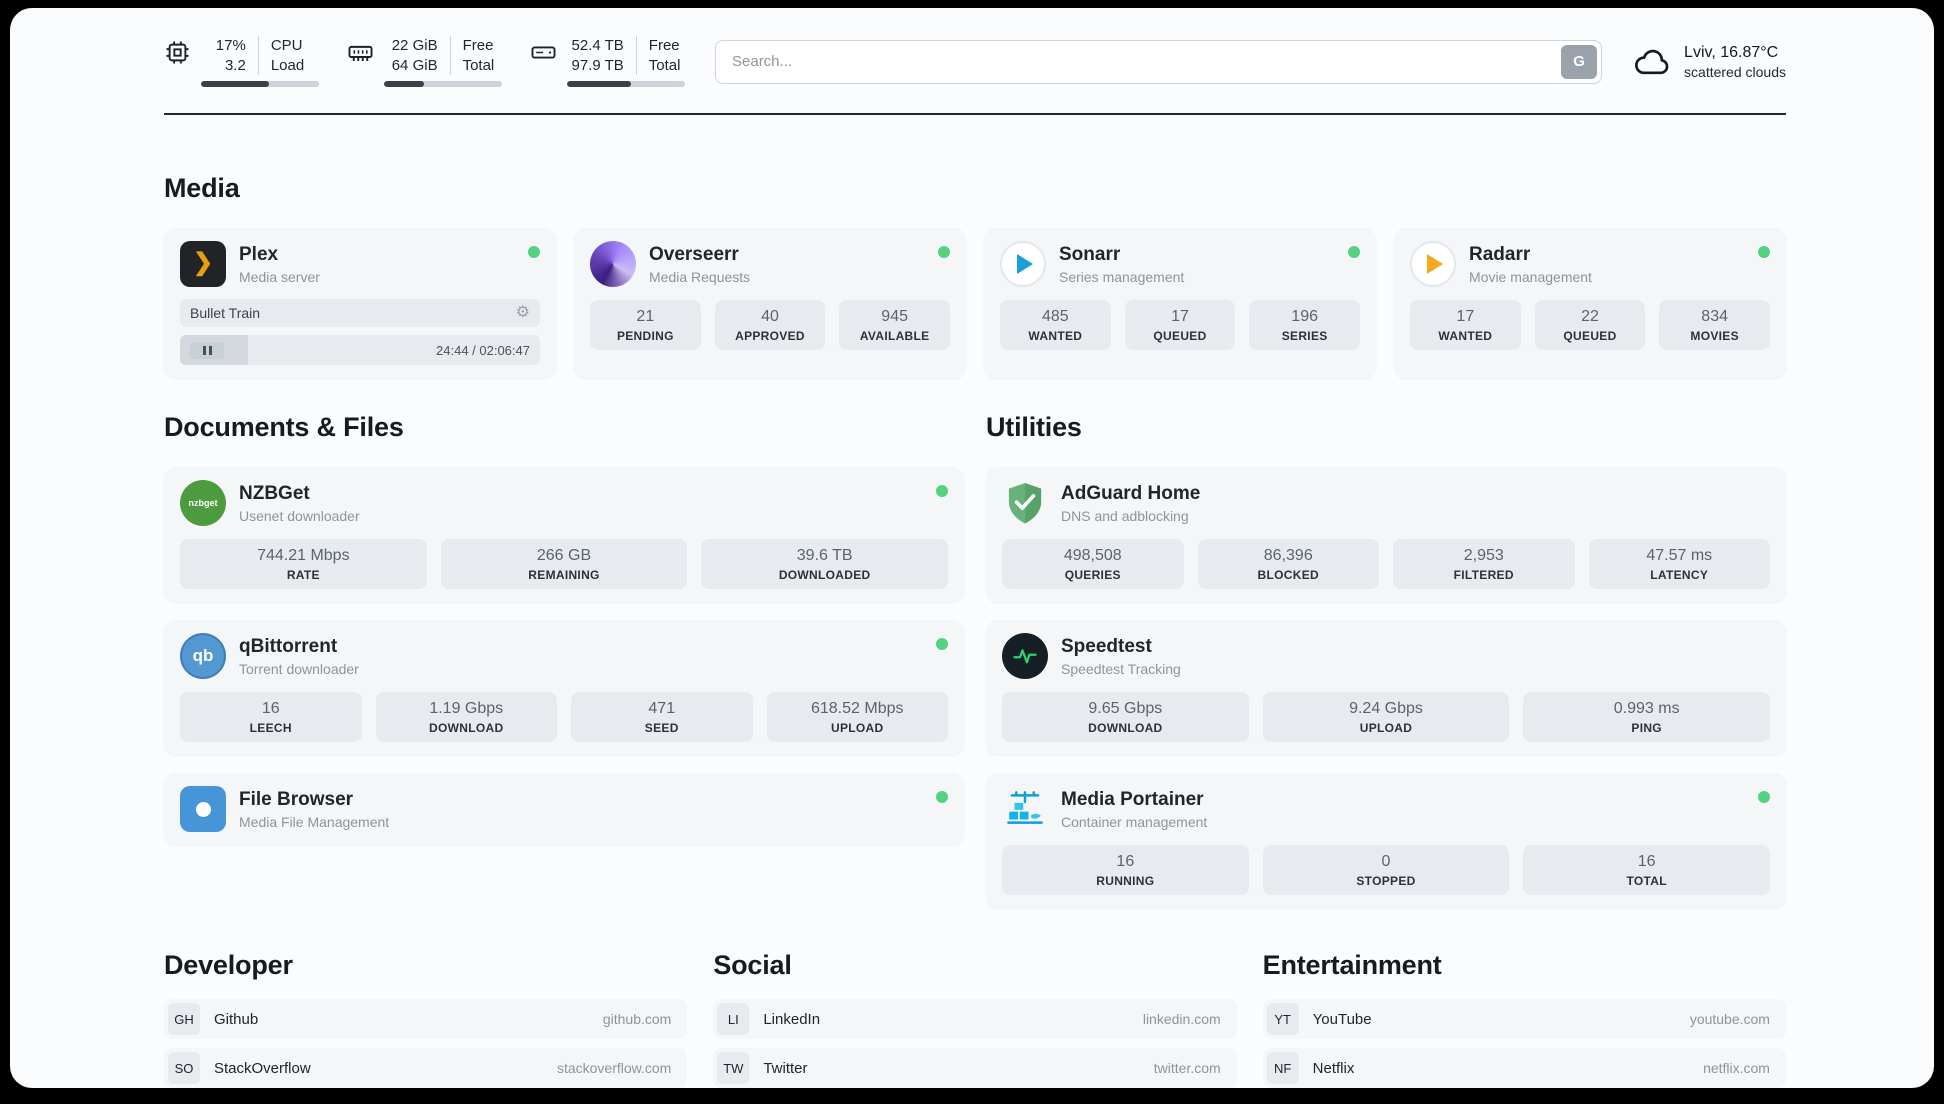 The width and height of the screenshot is (1944, 1104). Describe the element at coordinates (1131, 493) in the screenshot. I see `app-name: AdGuard Home` at that location.